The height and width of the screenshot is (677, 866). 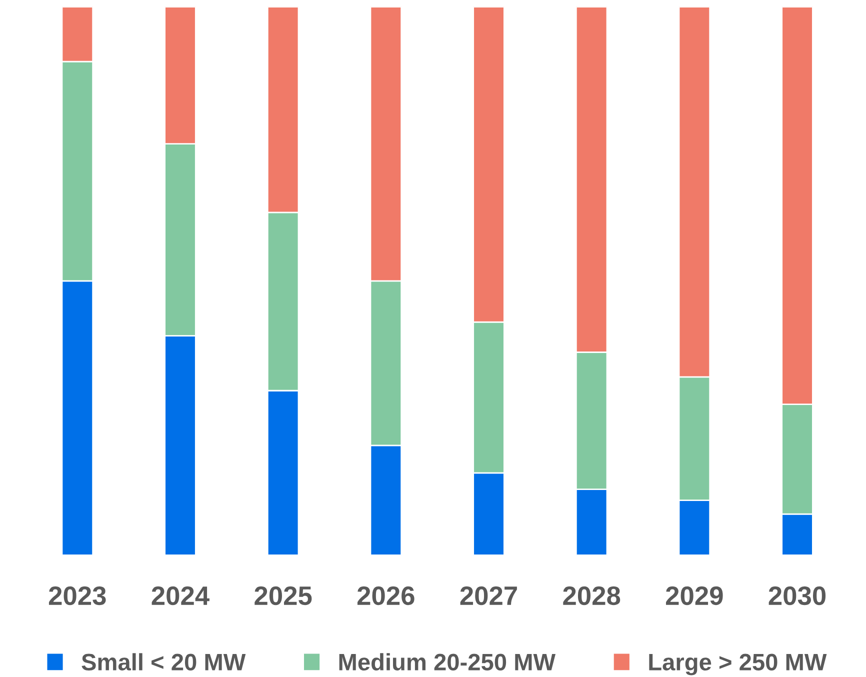 I want to click on x-tick-label: 2030, so click(x=797, y=596).